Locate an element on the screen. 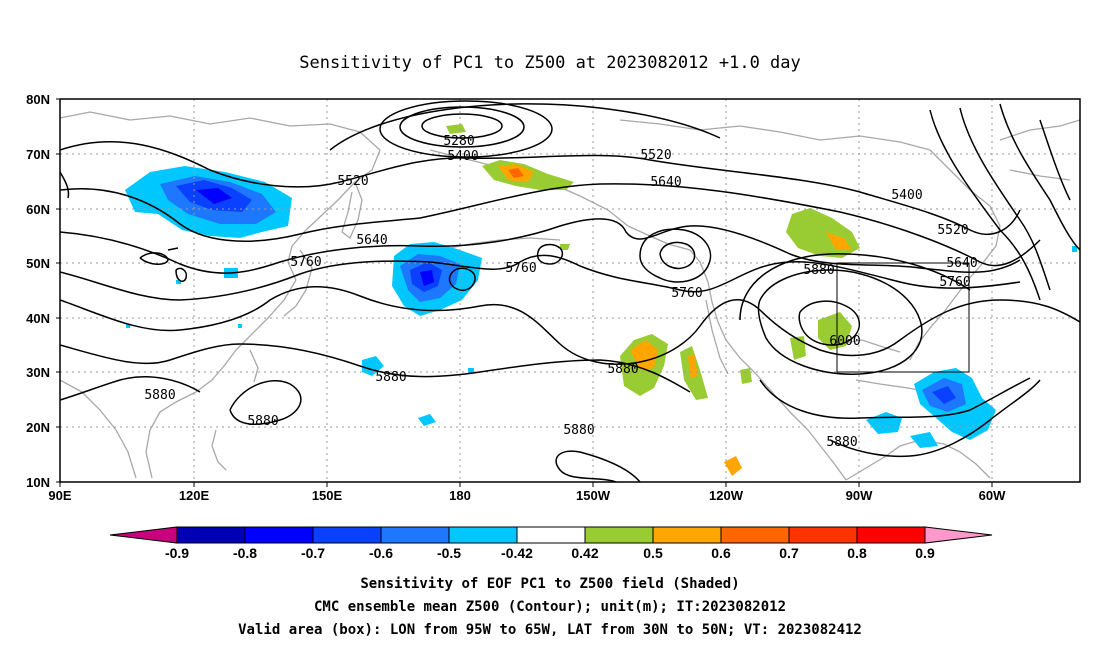  lat-tick-label: 80N is located at coordinates (38, 99).